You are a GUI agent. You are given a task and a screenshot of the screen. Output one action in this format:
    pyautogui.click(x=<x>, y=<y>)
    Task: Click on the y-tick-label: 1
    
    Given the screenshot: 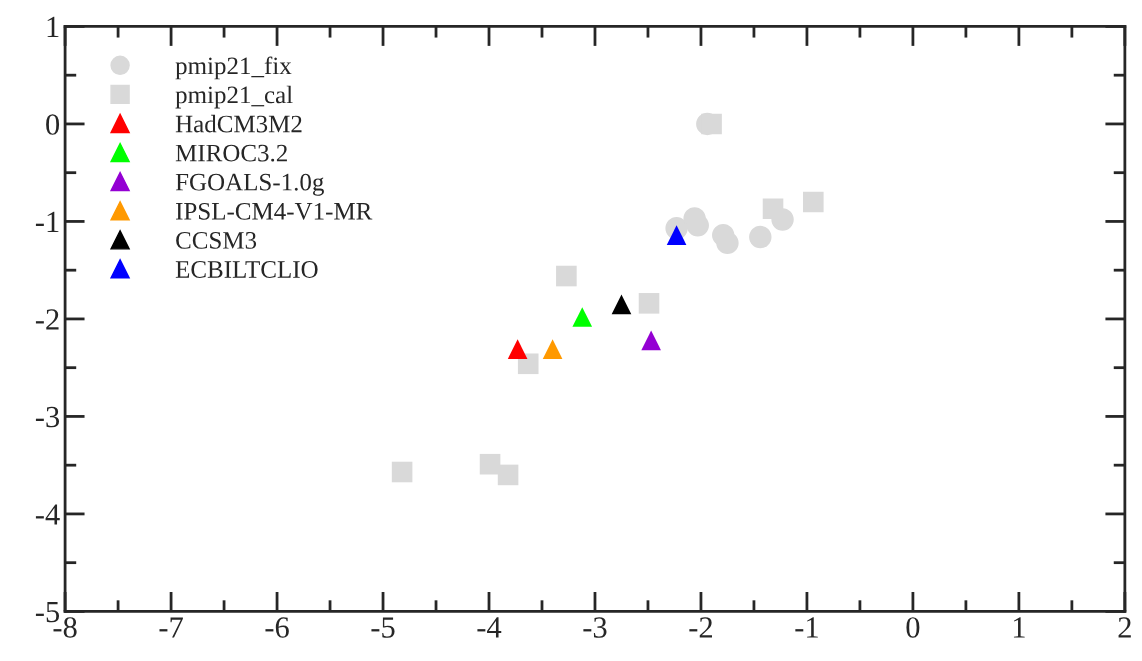 What is the action you would take?
    pyautogui.click(x=53, y=27)
    